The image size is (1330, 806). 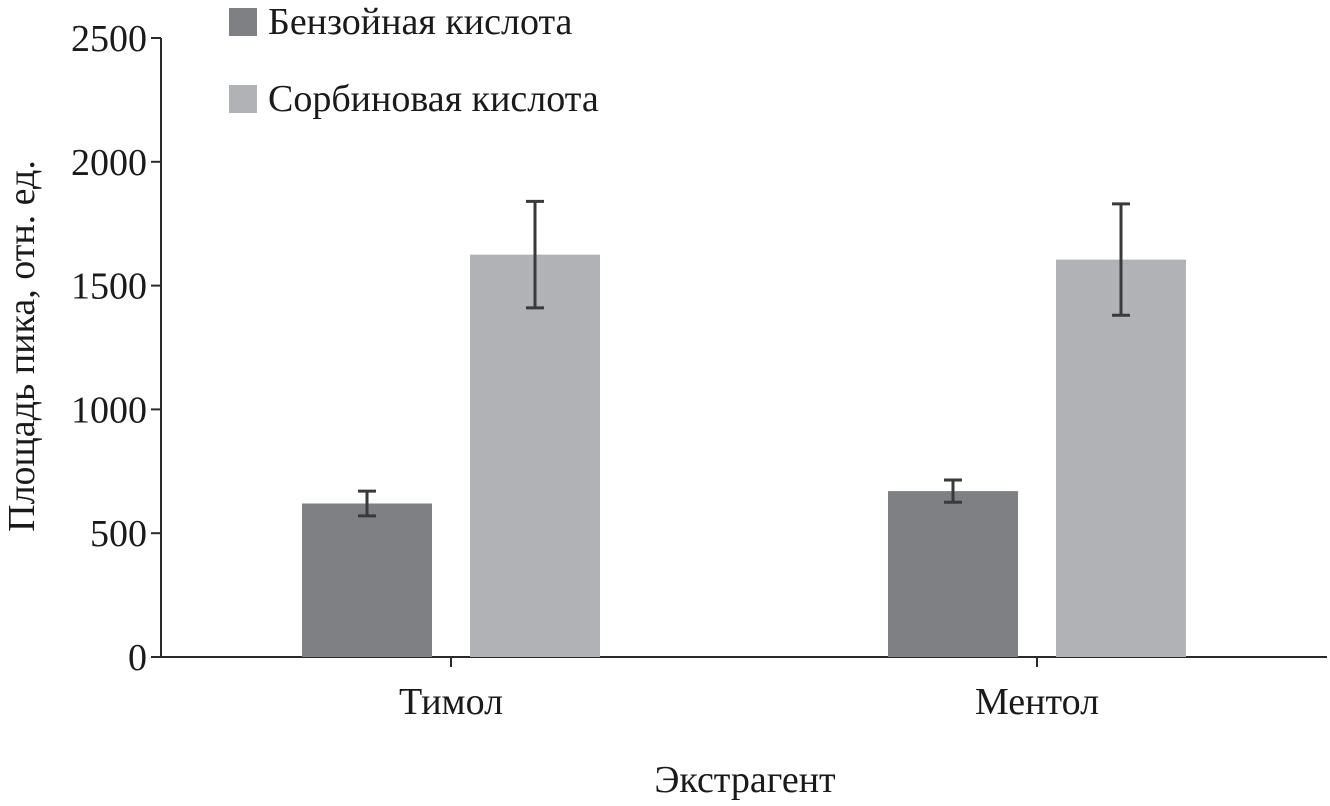 I want to click on y-tick-label: 1500, so click(x=109, y=287).